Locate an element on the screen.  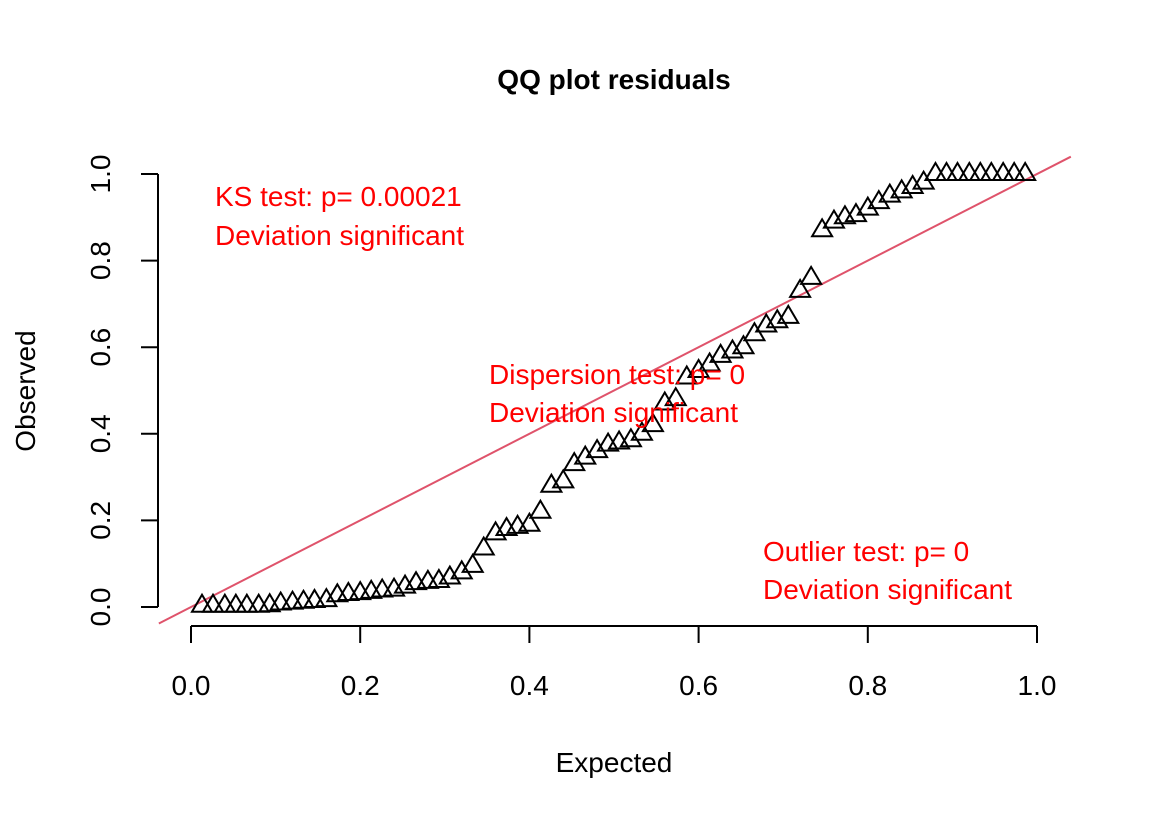
x-tick-label: 0.2 is located at coordinates (360, 685).